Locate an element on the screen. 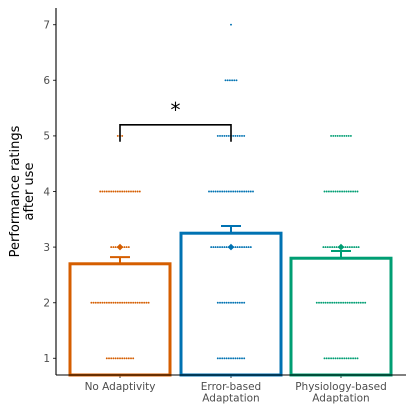  median-markers is located at coordinates (230, 247).